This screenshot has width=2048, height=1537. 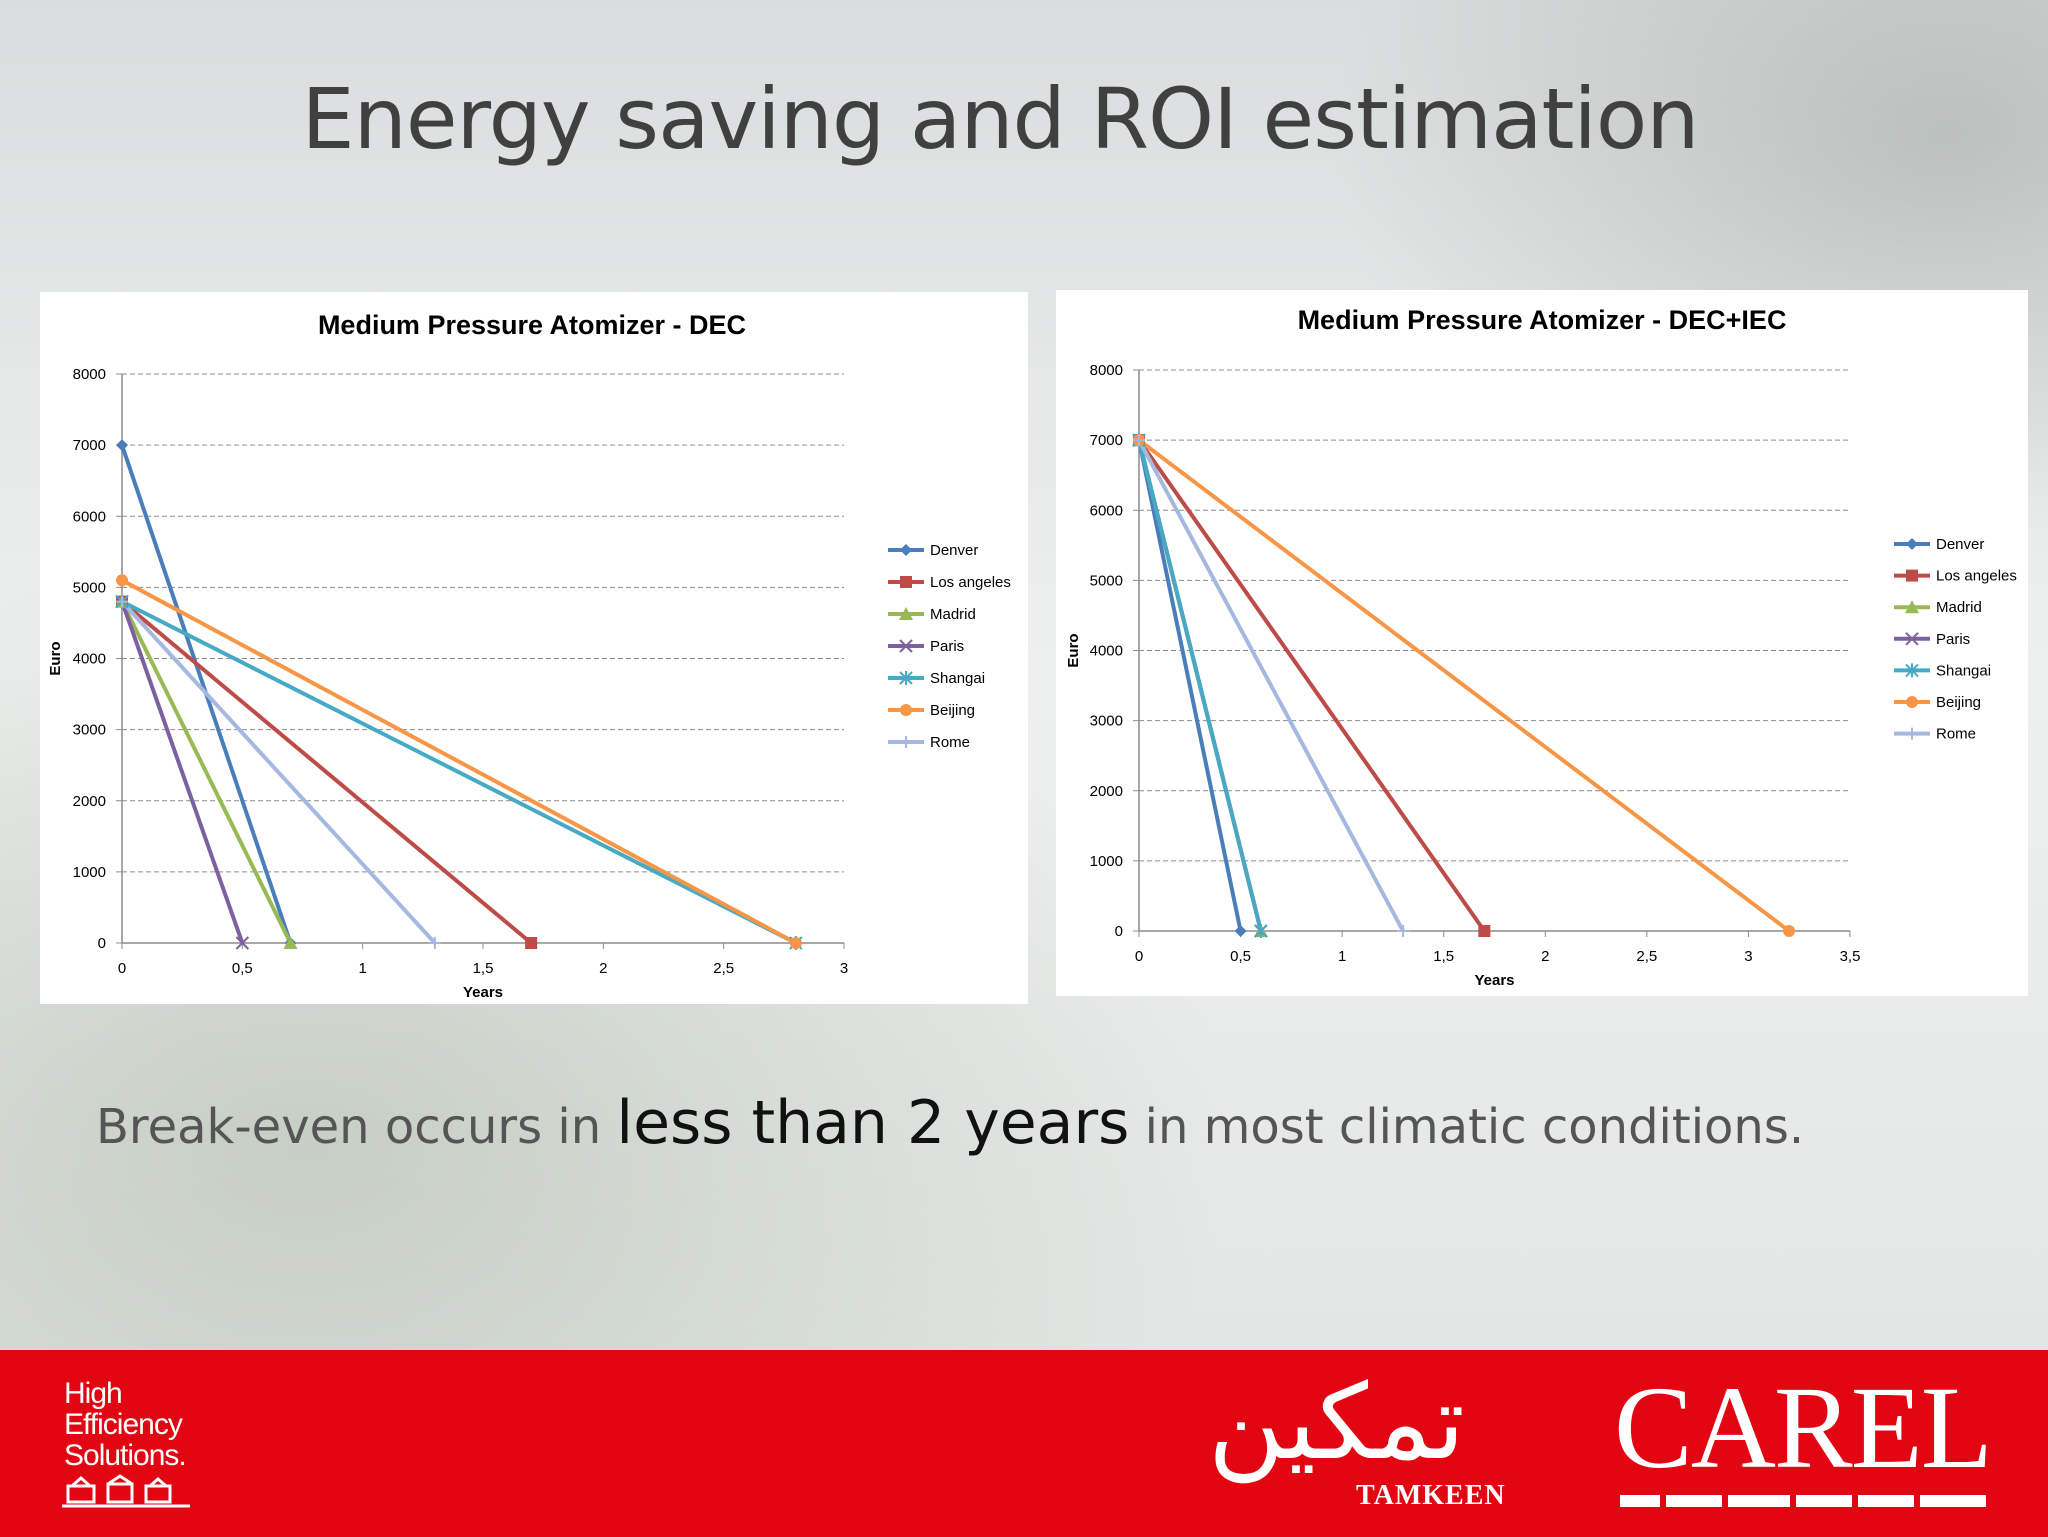 What do you see at coordinates (126, 1491) in the screenshot?
I see `buildings-icon` at bounding box center [126, 1491].